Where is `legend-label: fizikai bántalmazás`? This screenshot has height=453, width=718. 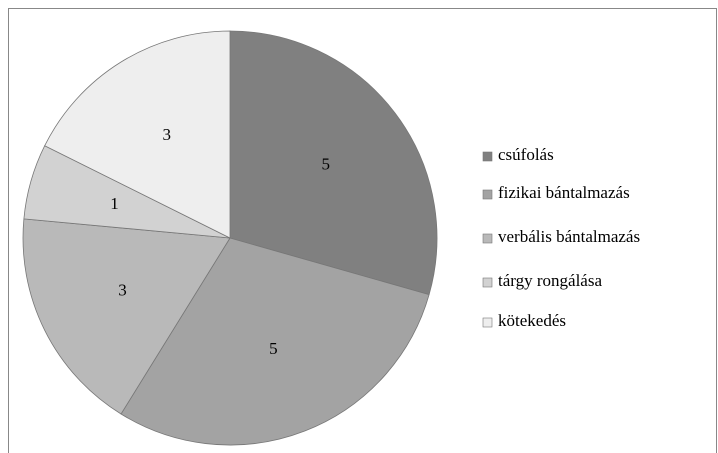
legend-label: fizikai bántalmazás is located at coordinates (564, 192).